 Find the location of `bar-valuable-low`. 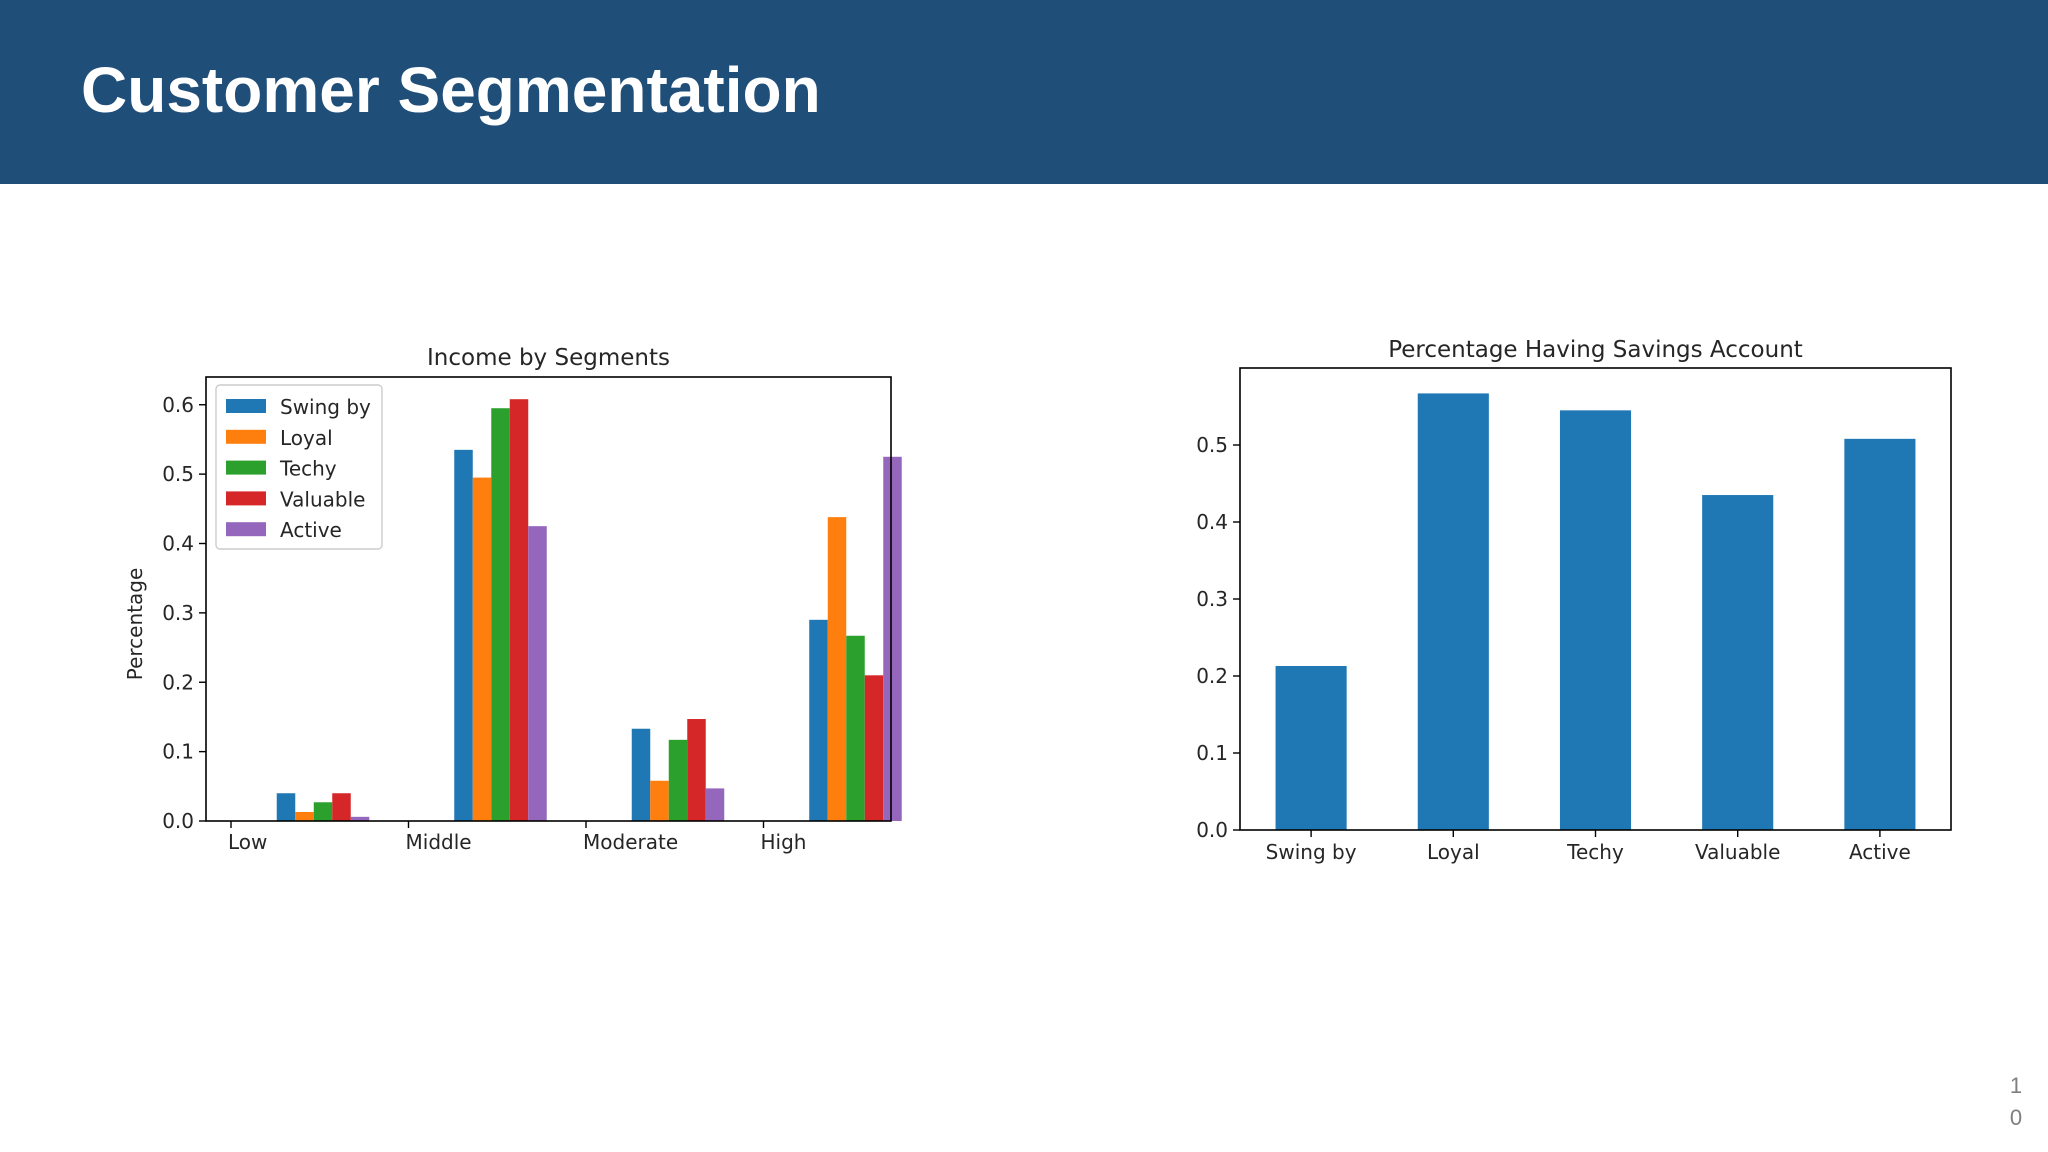

bar-valuable-low is located at coordinates (341, 807).